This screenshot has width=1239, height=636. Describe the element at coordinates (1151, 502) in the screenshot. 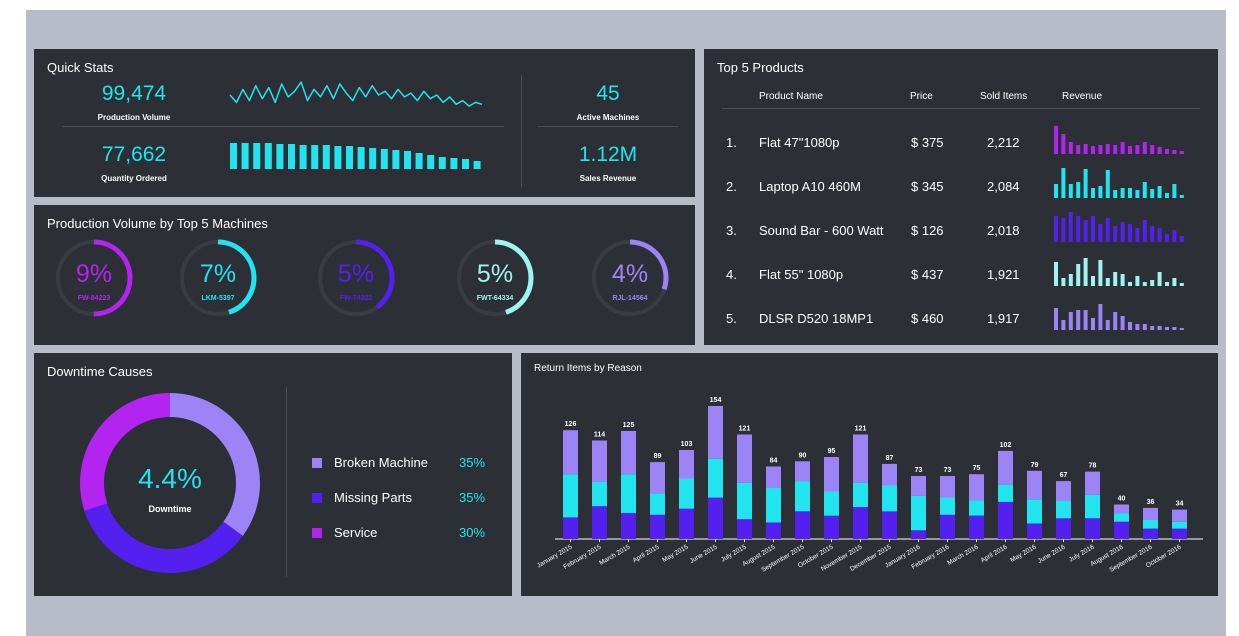

I see `bar-total-label: 36` at that location.